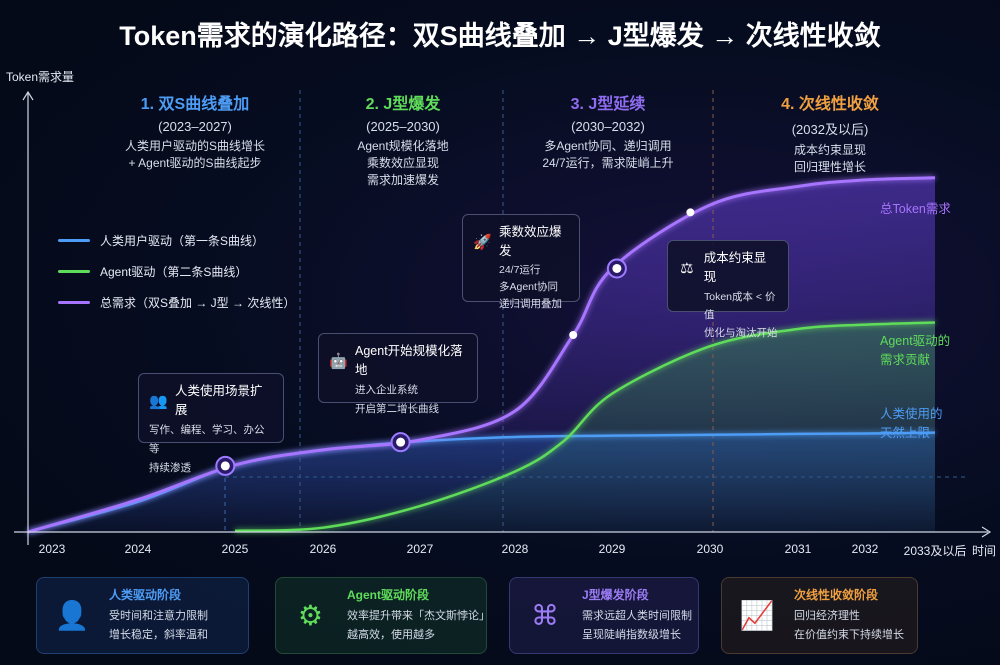 The width and height of the screenshot is (1000, 665). What do you see at coordinates (323, 549) in the screenshot?
I see `x-tick-label: 2026` at bounding box center [323, 549].